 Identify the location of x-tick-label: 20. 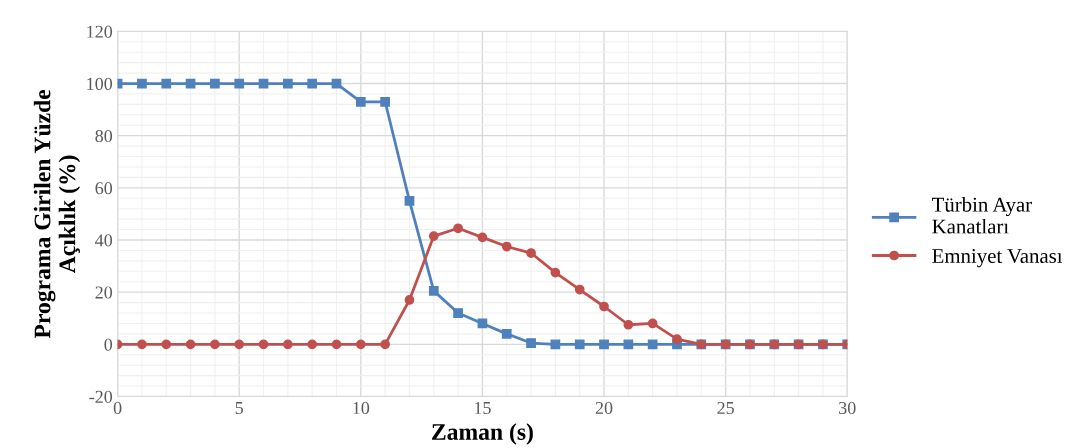
(604, 408).